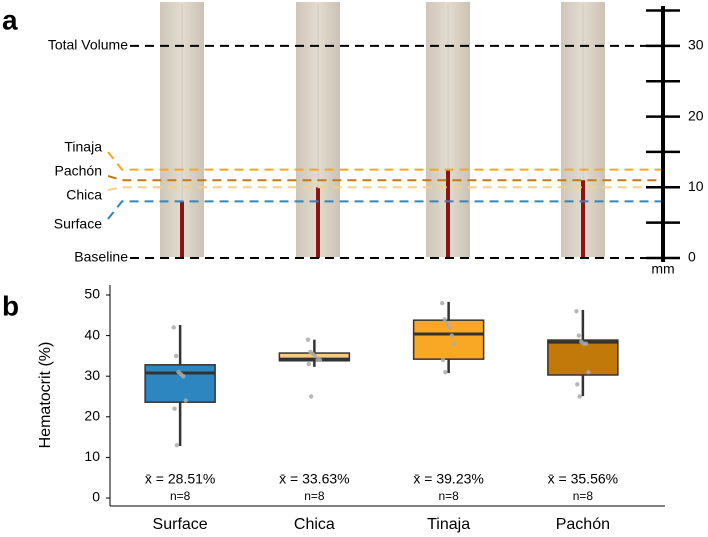  I want to click on y-tick-label: 20, so click(92, 416).